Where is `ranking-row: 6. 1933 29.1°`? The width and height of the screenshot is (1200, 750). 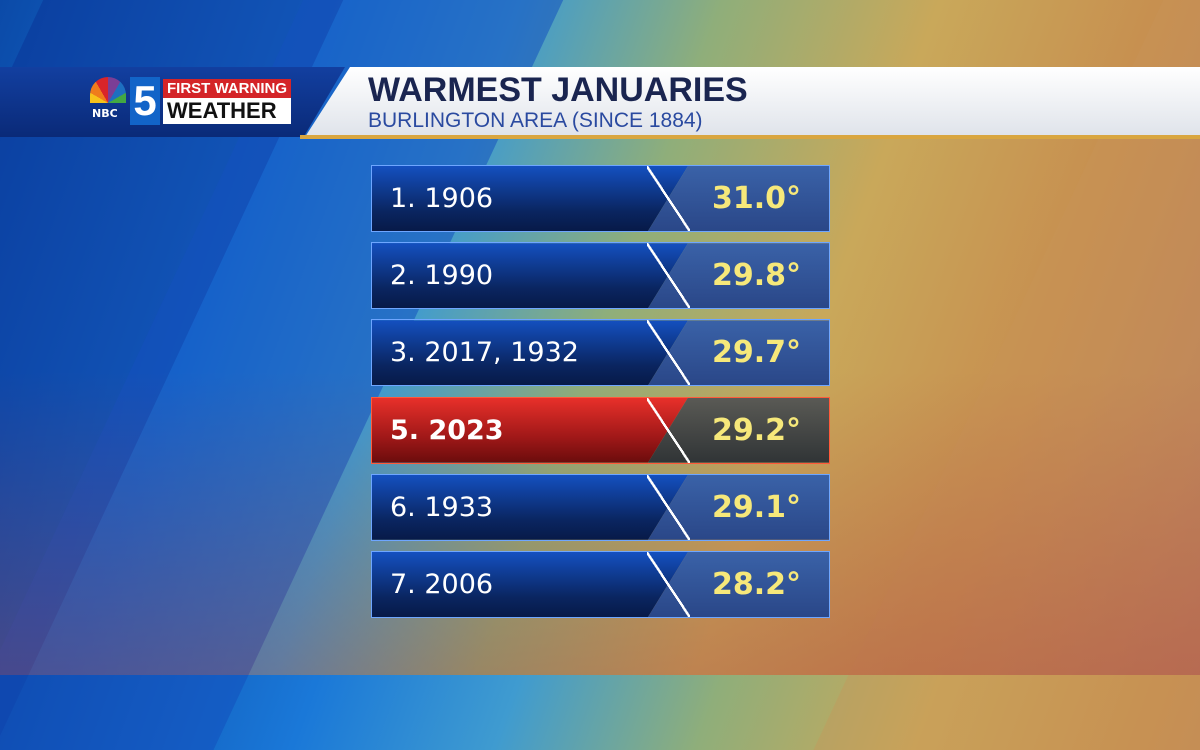 ranking-row: 6. 1933 29.1° is located at coordinates (600, 507).